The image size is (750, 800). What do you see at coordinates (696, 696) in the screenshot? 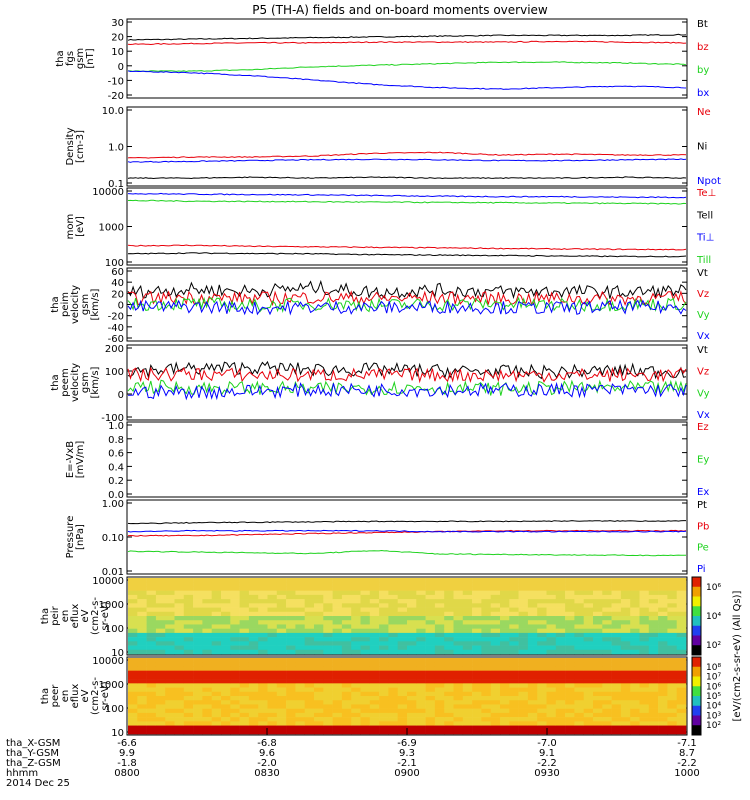
I see `colorbar-frame` at bounding box center [696, 696].